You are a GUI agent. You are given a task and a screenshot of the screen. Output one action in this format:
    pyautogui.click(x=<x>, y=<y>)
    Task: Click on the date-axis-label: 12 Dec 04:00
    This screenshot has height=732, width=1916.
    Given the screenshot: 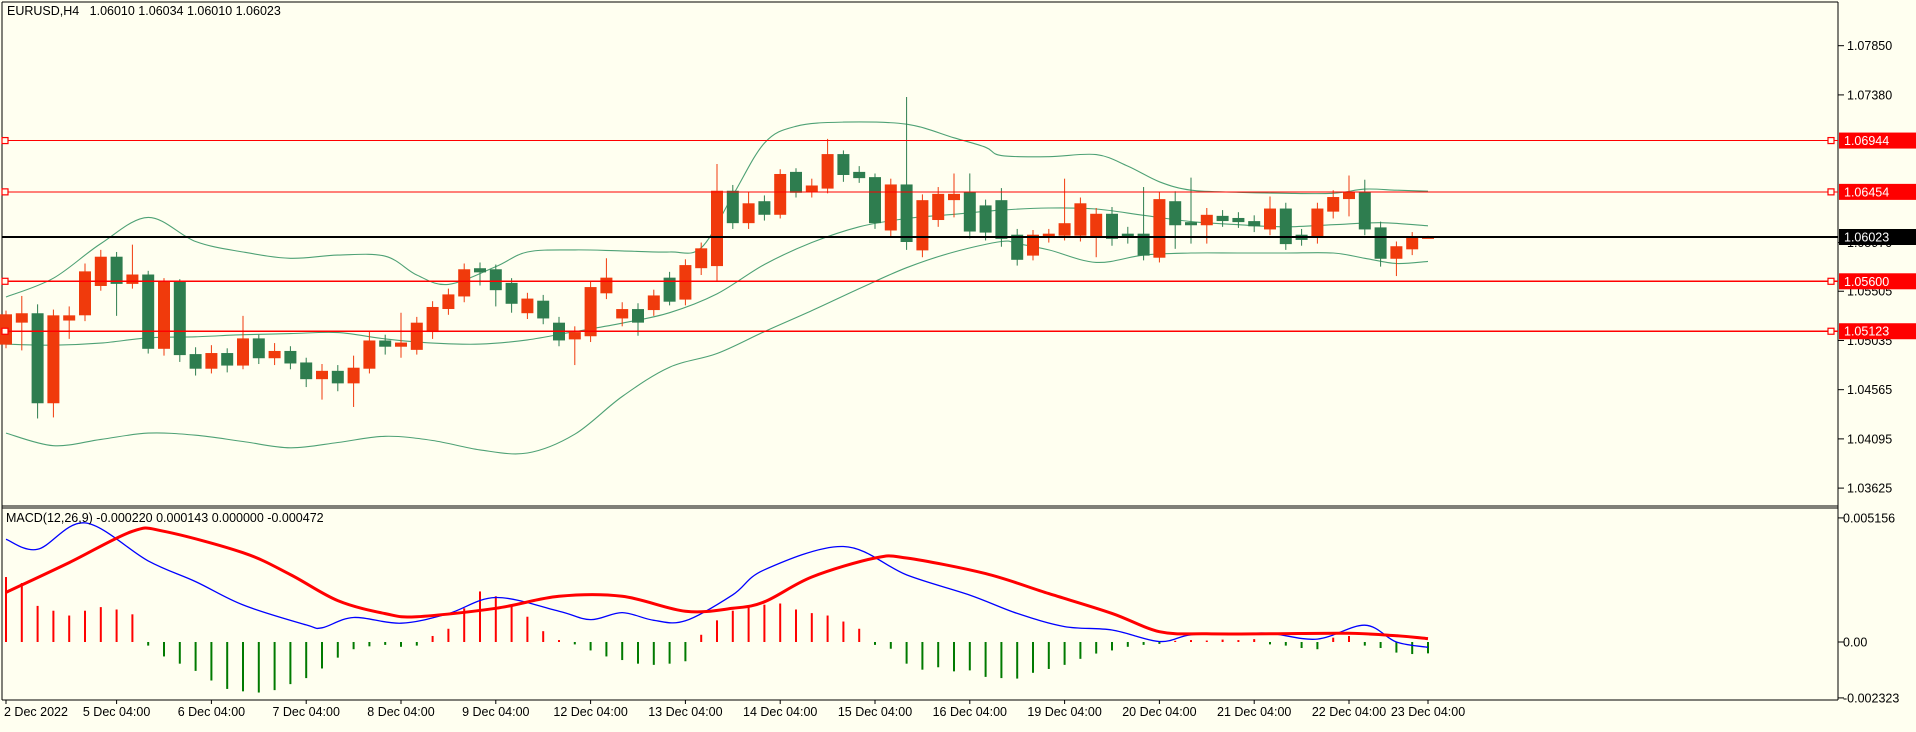 What is the action you would take?
    pyautogui.click(x=590, y=712)
    